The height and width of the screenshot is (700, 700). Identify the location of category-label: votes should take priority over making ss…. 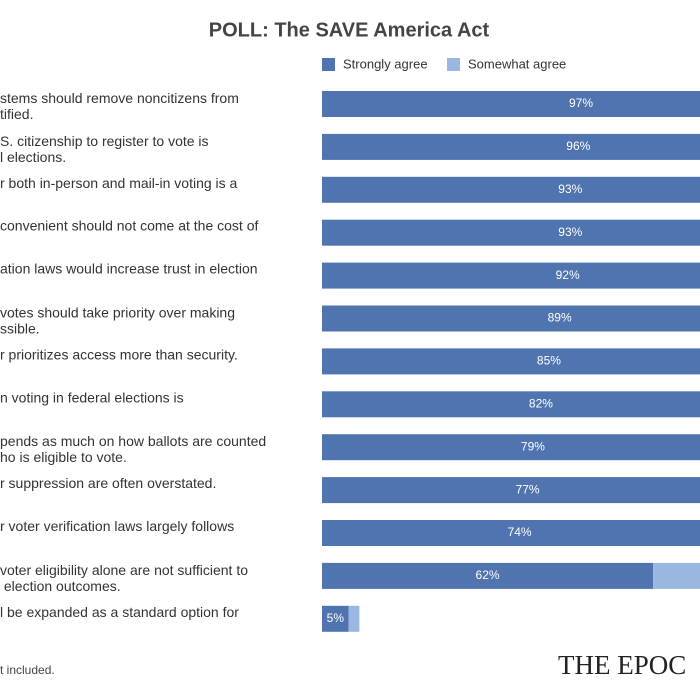
(117, 320).